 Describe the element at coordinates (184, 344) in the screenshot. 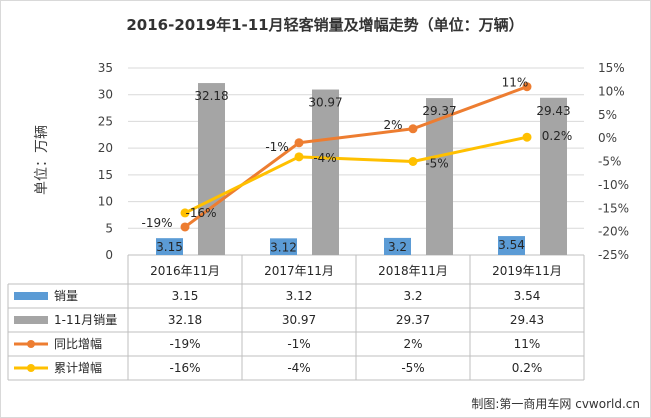

I see `table-cell: -19%` at that location.